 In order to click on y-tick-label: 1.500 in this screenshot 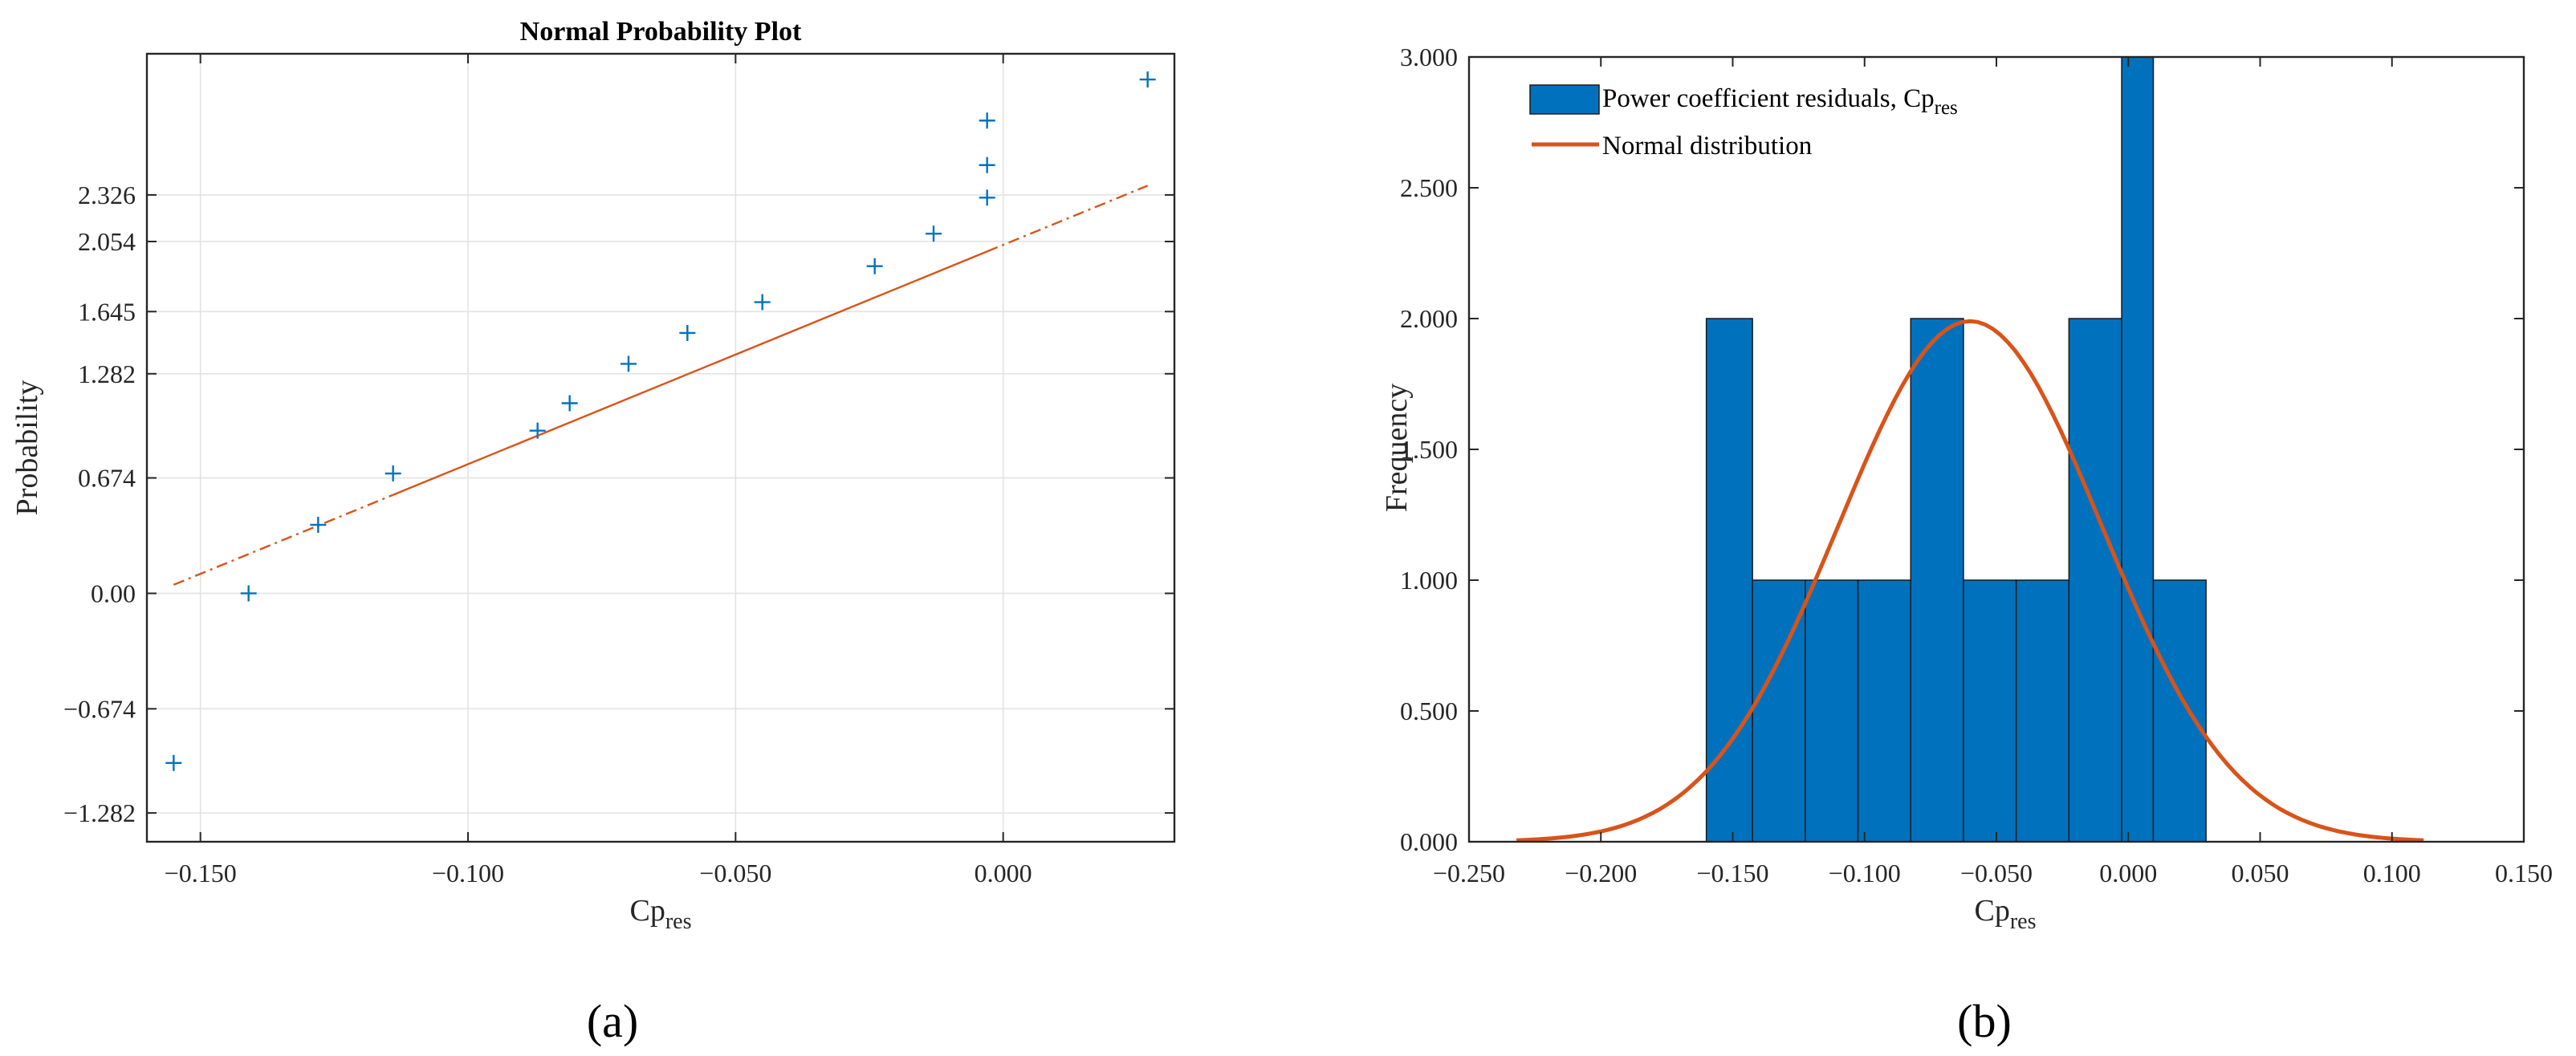, I will do `click(1429, 449)`.